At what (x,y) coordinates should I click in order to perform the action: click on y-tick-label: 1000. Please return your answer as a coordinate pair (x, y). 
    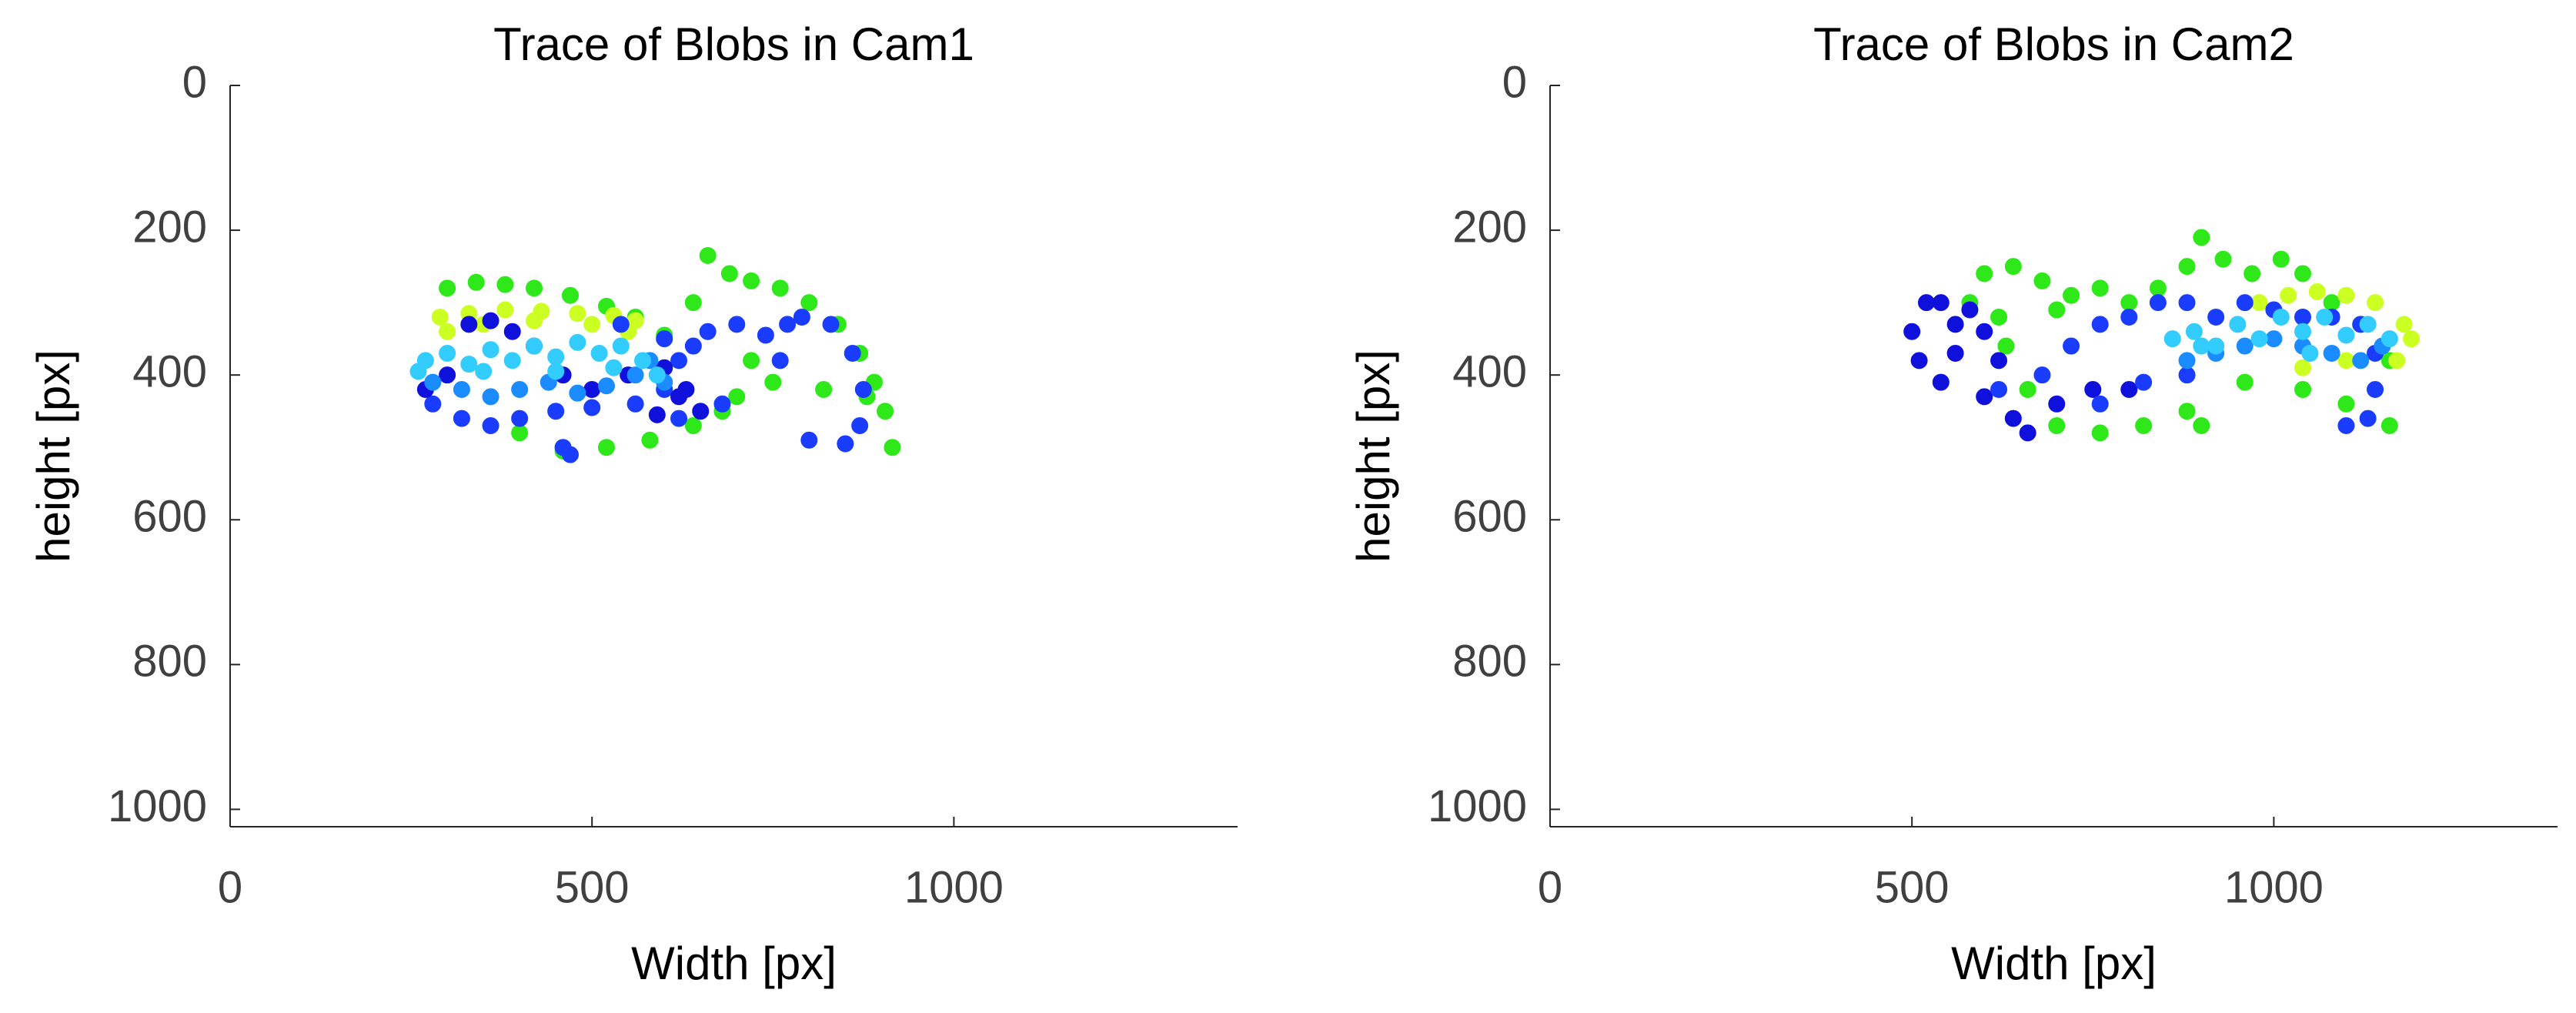
    Looking at the image, I should click on (157, 806).